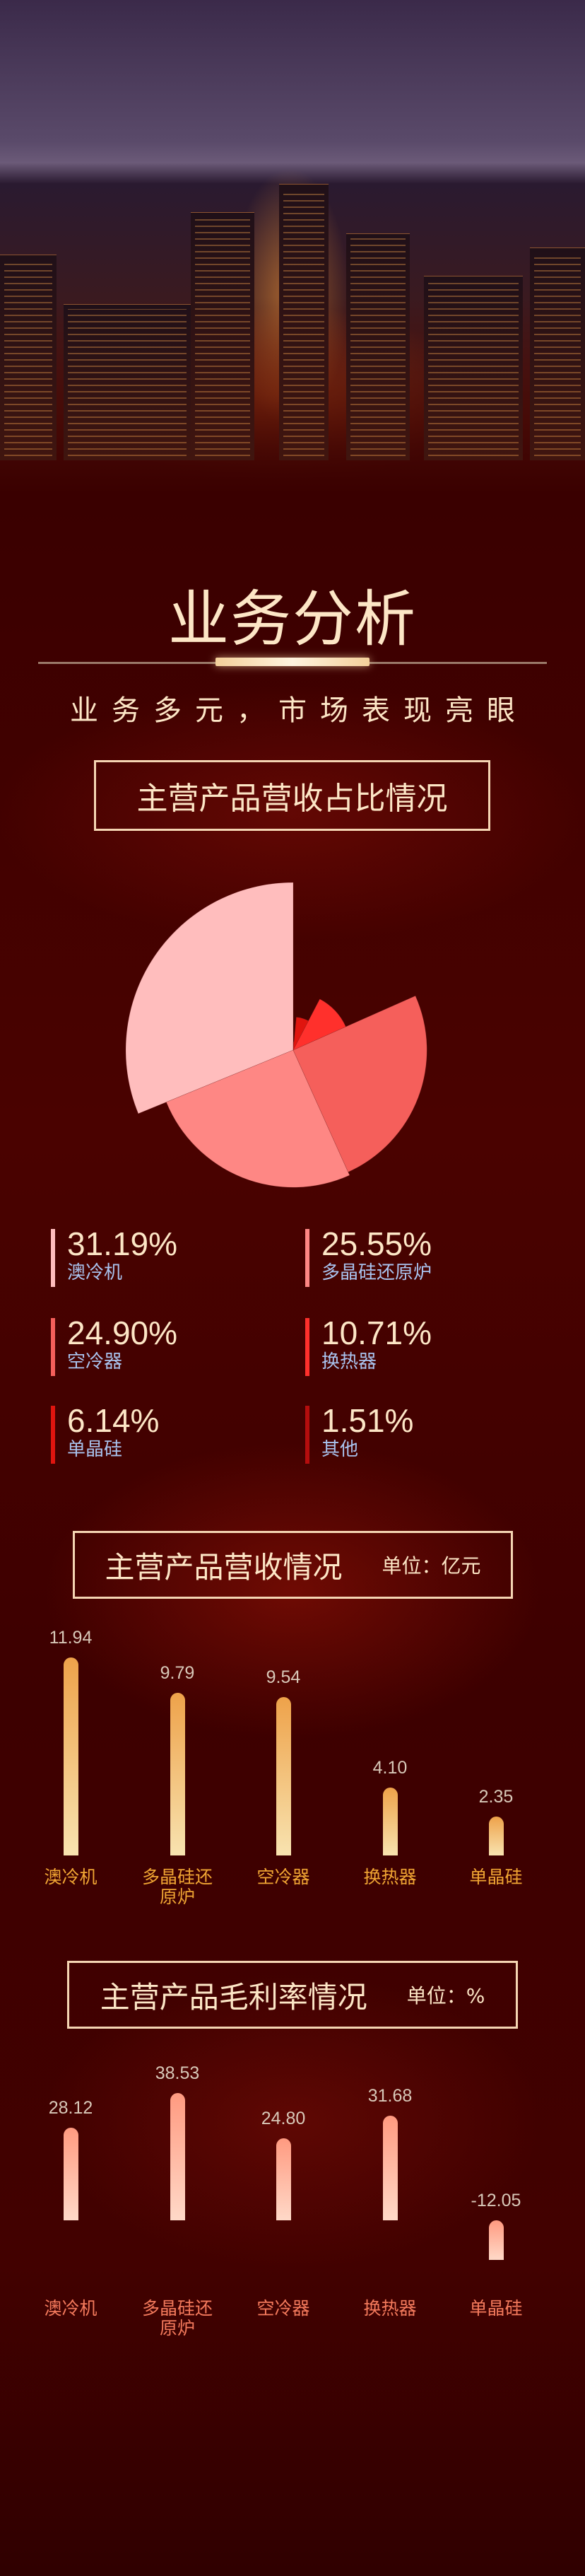 The width and height of the screenshot is (585, 2576). What do you see at coordinates (233, 1997) in the screenshot?
I see `section-title-text: 主营产品毛利率情况` at bounding box center [233, 1997].